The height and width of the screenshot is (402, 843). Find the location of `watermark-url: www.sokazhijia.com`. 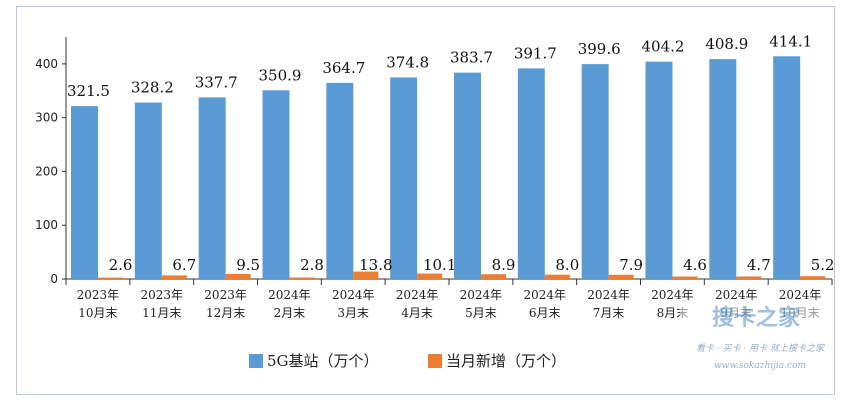

watermark-url: www.sokazhijia.com is located at coordinates (760, 366).